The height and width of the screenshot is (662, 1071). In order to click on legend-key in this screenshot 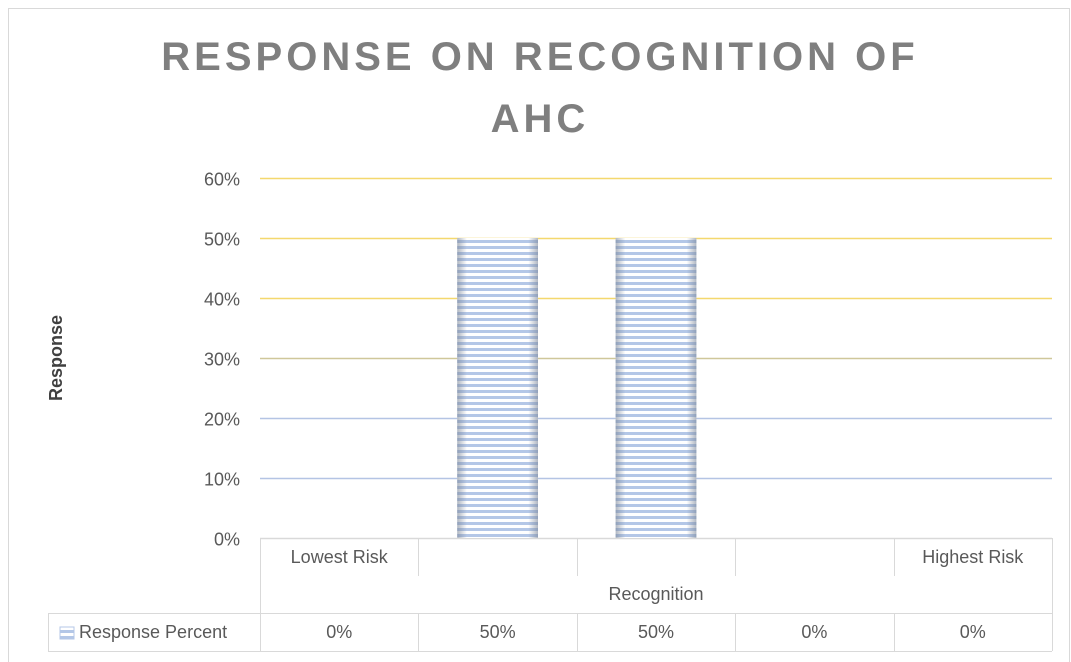, I will do `click(67, 633)`.